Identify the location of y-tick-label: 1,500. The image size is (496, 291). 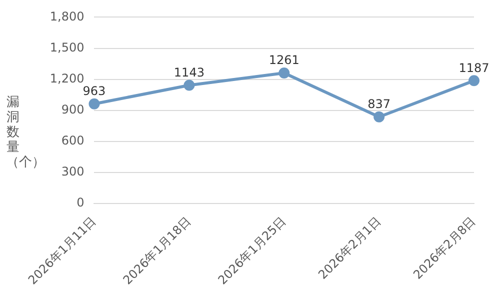
(67, 47).